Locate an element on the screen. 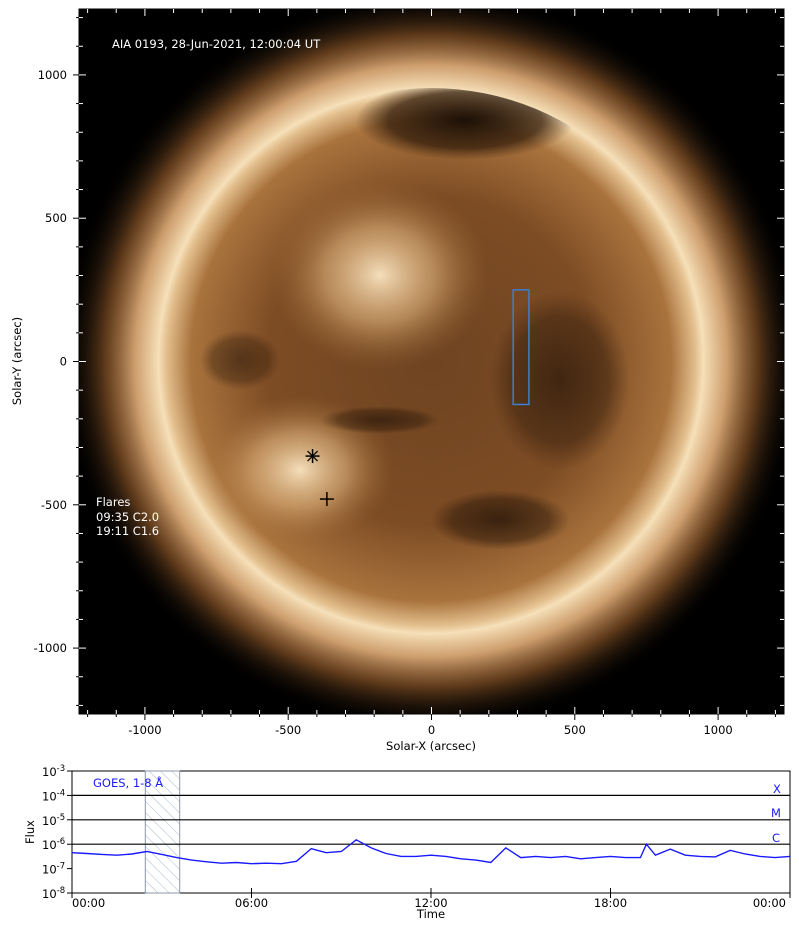  y-tick-label: -500 is located at coordinates (54, 505).